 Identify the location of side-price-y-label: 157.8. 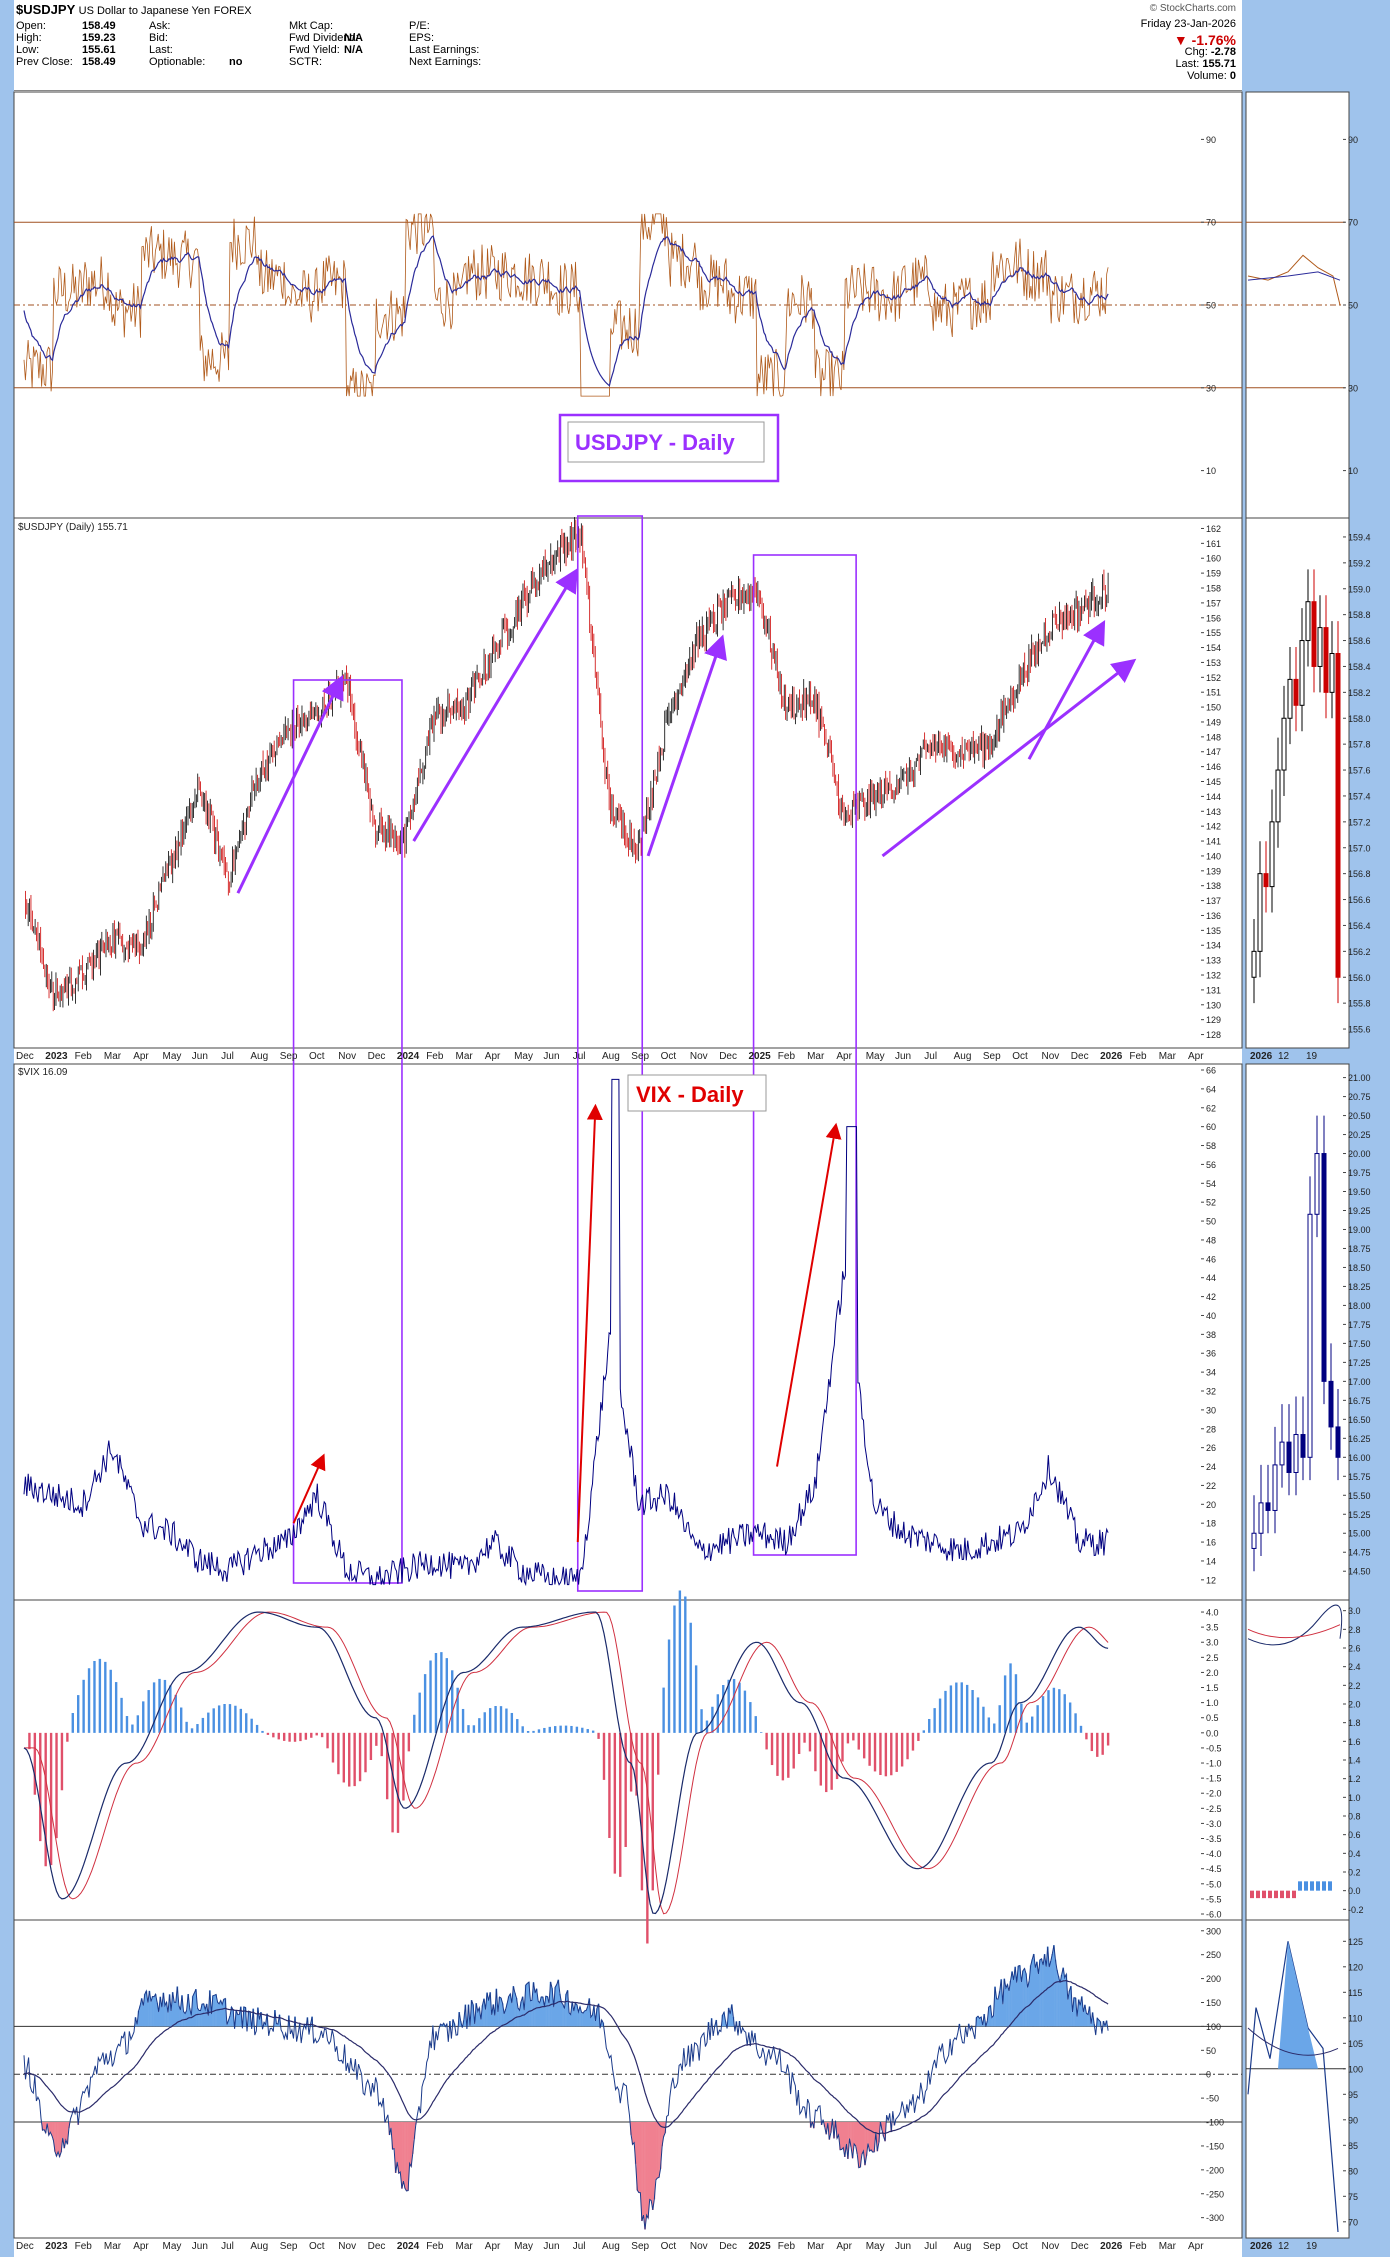
(1359, 745).